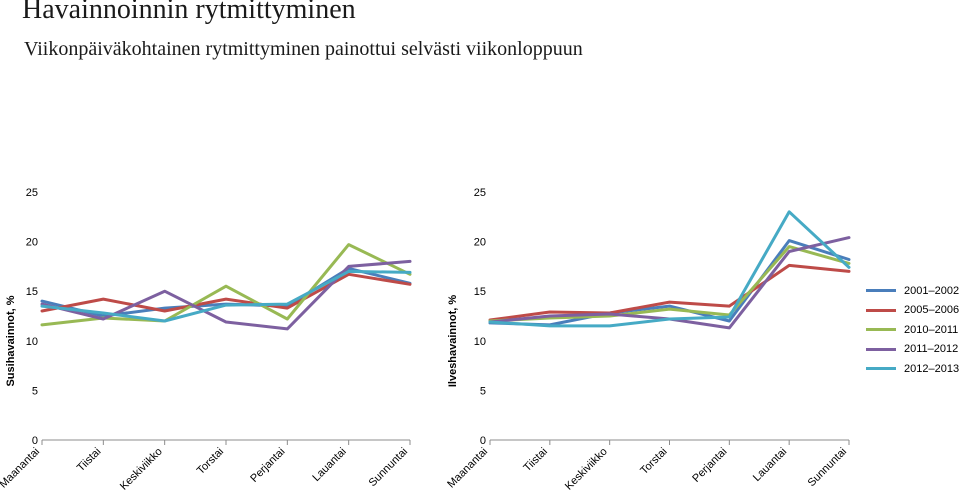  Describe the element at coordinates (931, 329) in the screenshot. I see `legend-label: 2010–2011` at that location.